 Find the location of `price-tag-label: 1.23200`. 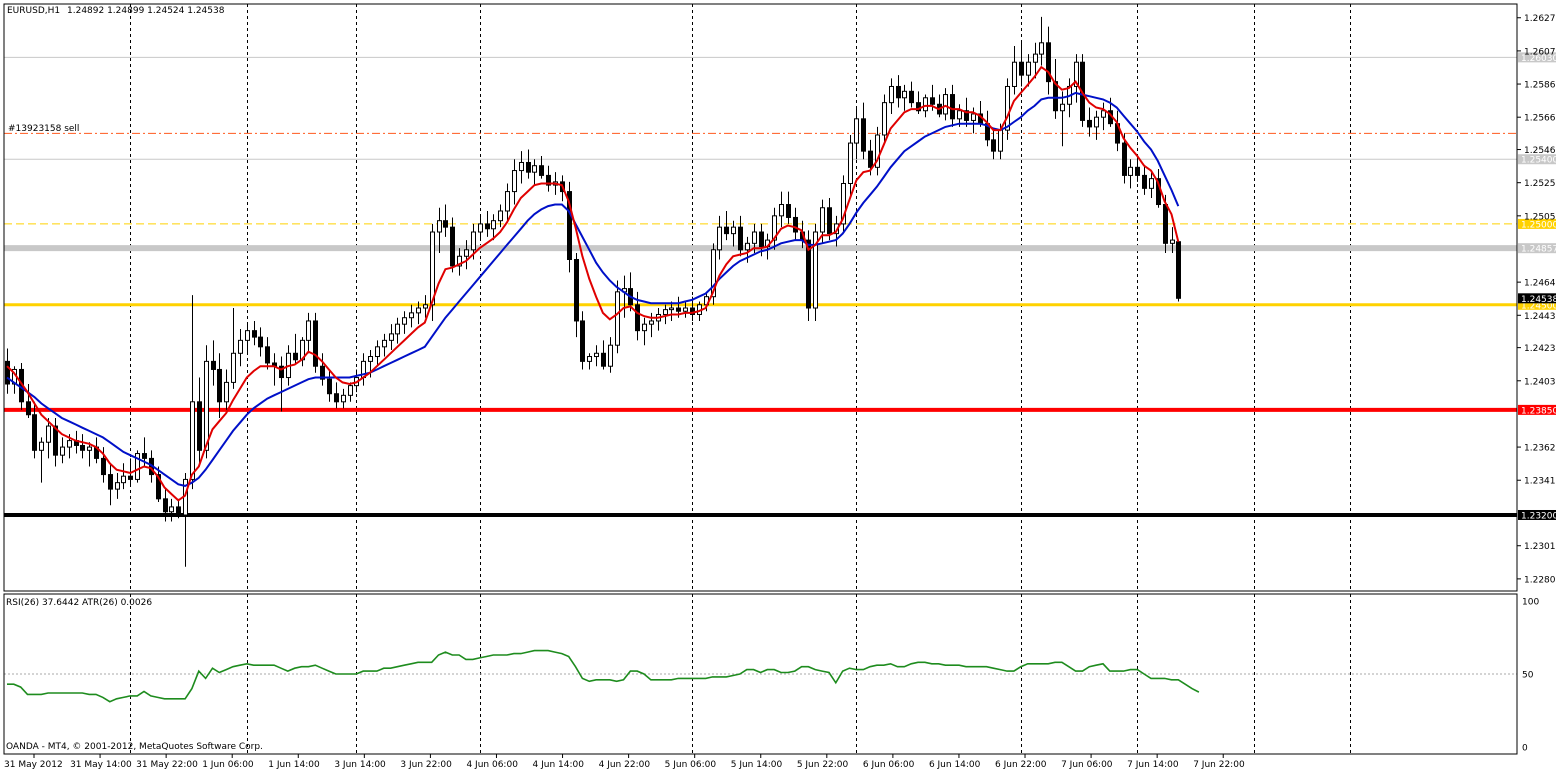

price-tag-label: 1.23200 is located at coordinates (1538, 516).